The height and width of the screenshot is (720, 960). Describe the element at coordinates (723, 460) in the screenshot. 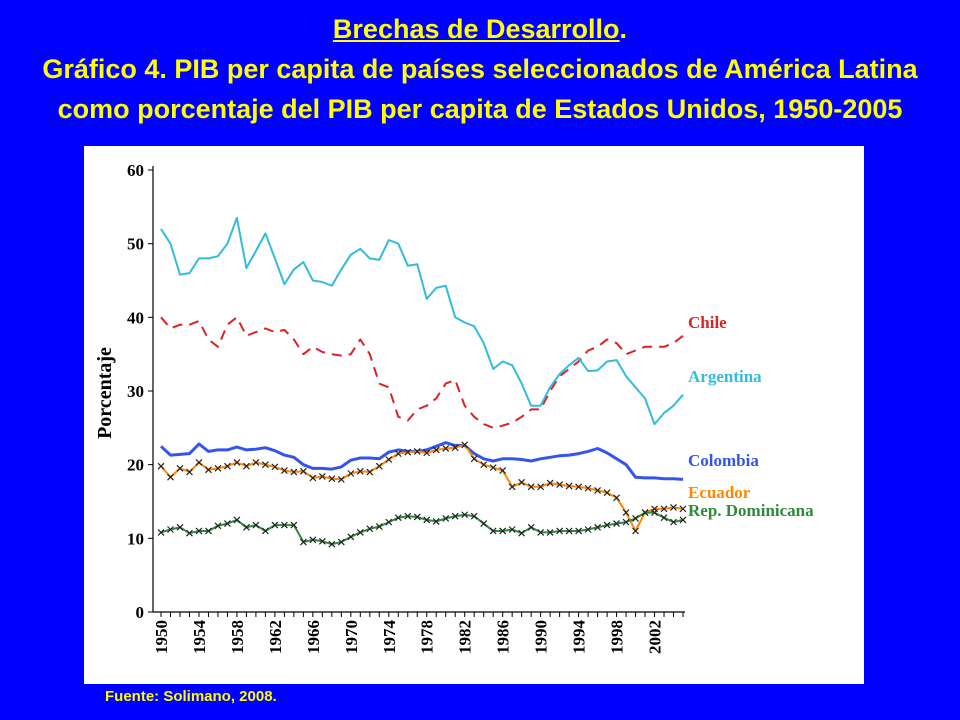

I see `series-label-colombia: Colombia` at that location.